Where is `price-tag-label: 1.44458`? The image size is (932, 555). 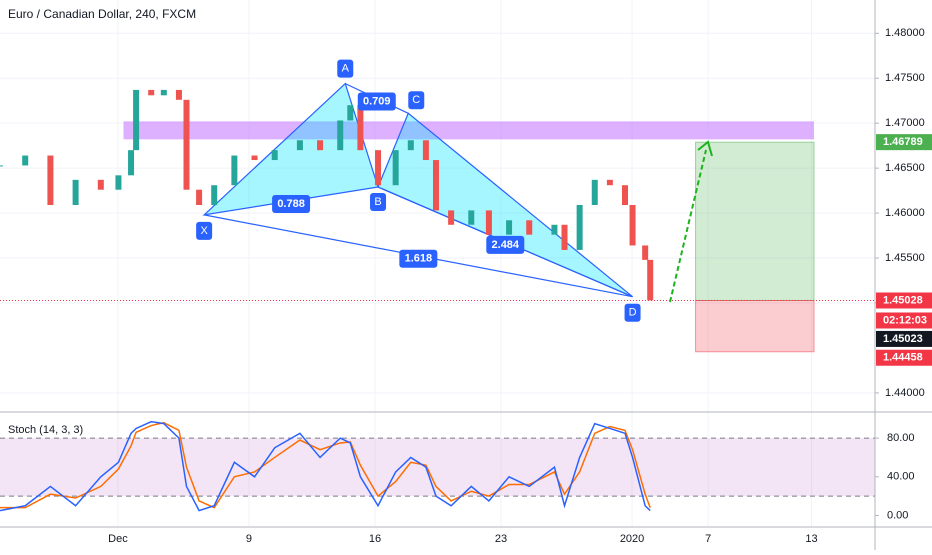
price-tag-label: 1.44458 is located at coordinates (903, 358).